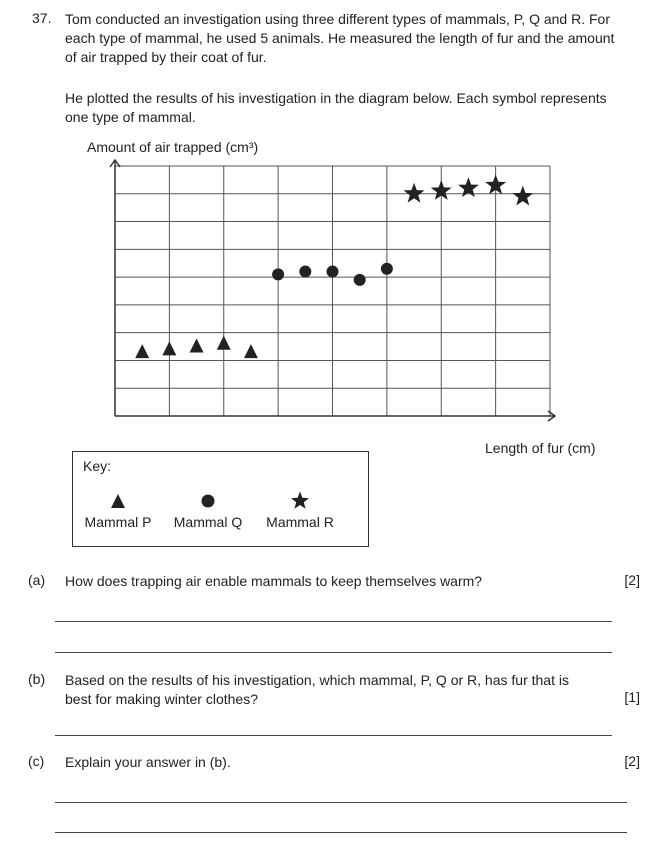 The height and width of the screenshot is (852, 670). I want to click on circle-icon, so click(208, 501).